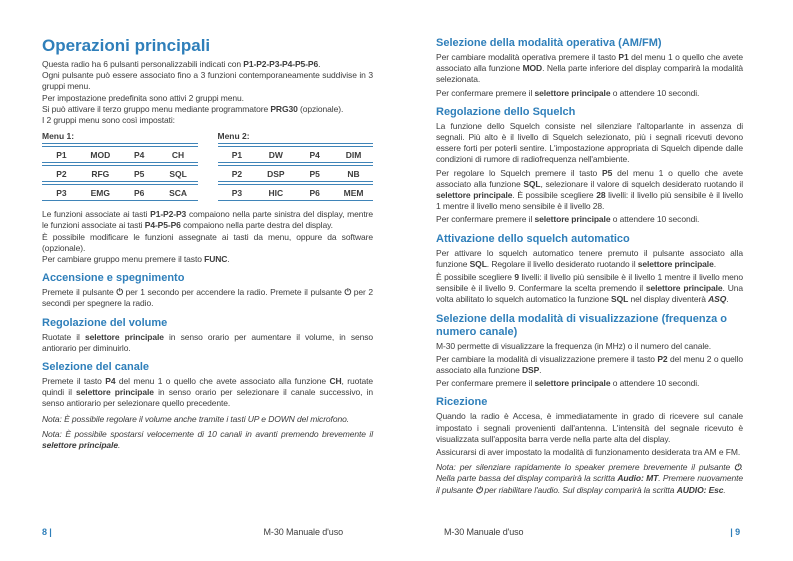  Describe the element at coordinates (533, 238) in the screenshot. I see `section-heading: Attivazione dello squelch automatico` at that location.